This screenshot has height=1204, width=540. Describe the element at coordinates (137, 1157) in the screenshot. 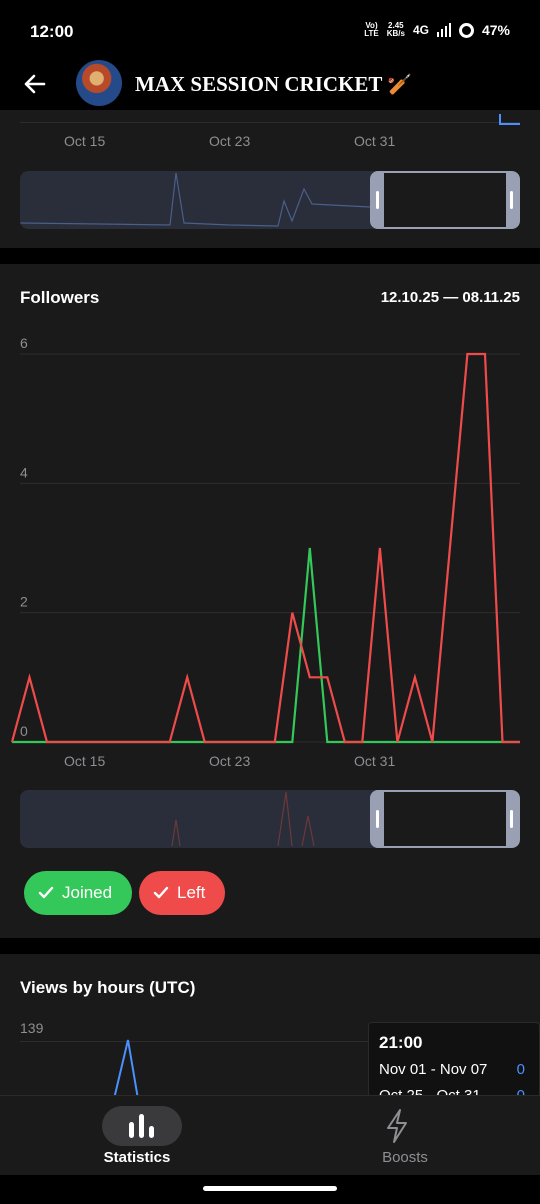

I see `tab-statistics-label: Statistics` at that location.